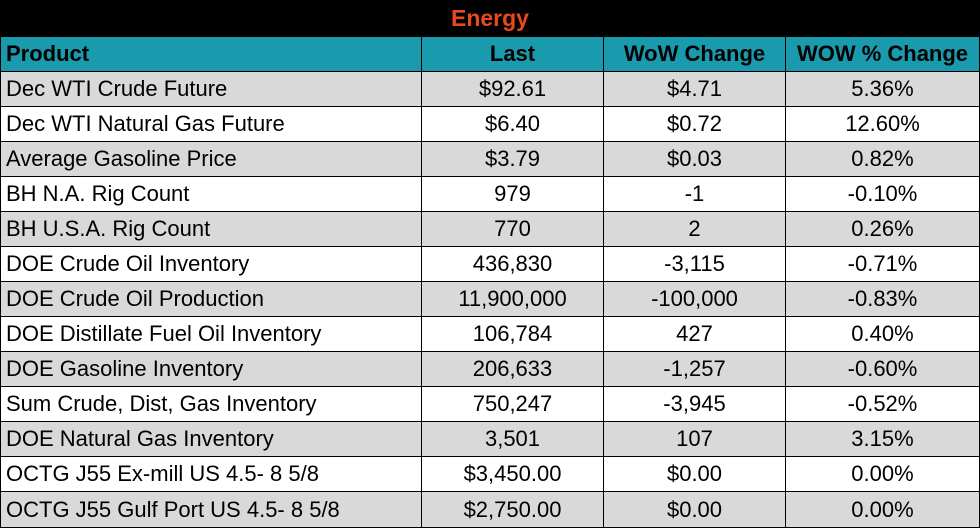  Describe the element at coordinates (513, 89) in the screenshot. I see `cell-last: $92.61` at that location.